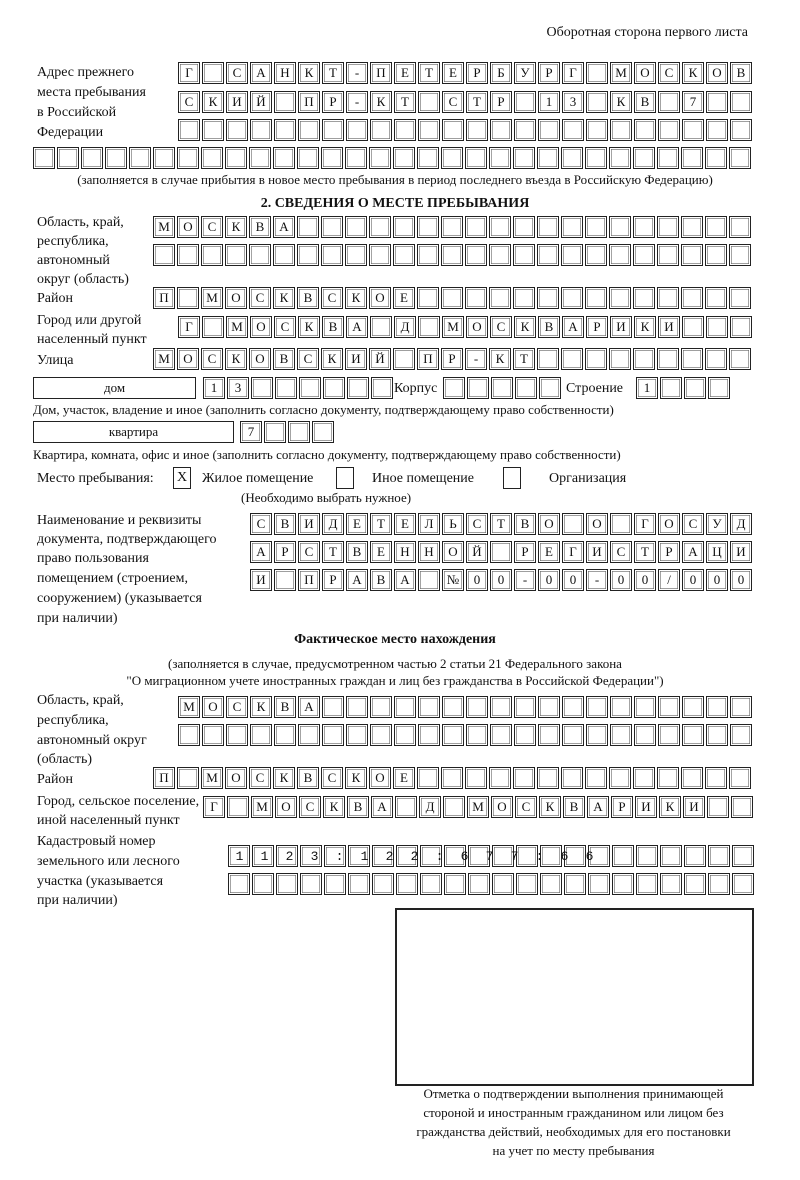  I want to click on char-cell: /, so click(669, 580).